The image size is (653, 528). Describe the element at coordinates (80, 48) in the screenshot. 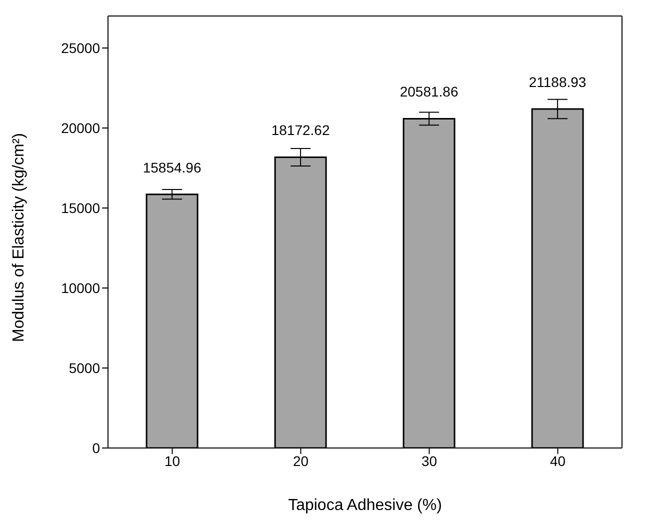

I see `y-tick-label: 25000` at that location.